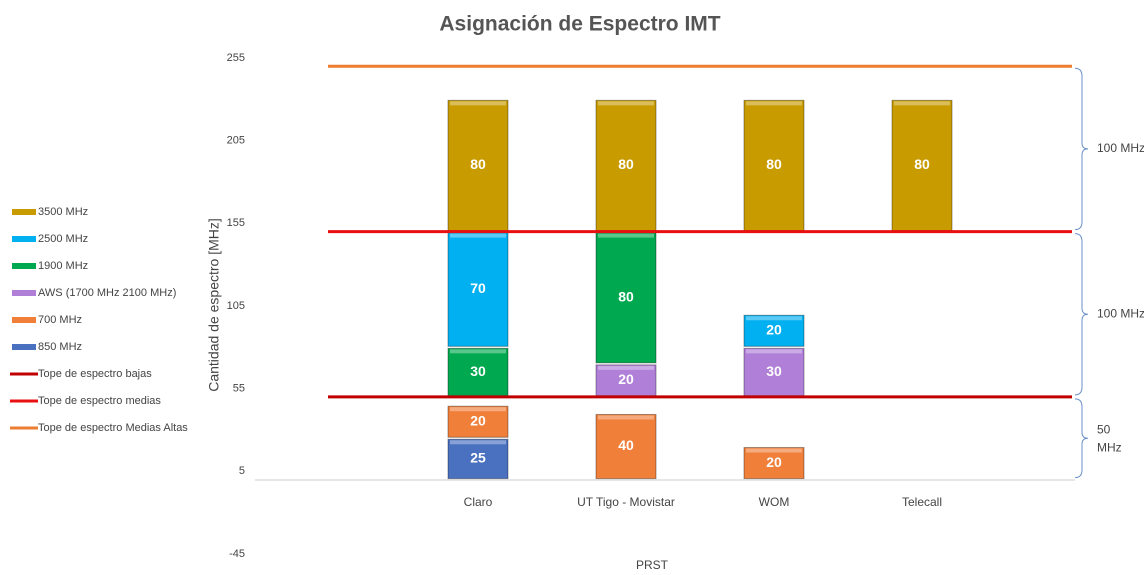  What do you see at coordinates (107, 293) in the screenshot?
I see `legend-label: AWS (1700 MHz 2100 MHz)` at bounding box center [107, 293].